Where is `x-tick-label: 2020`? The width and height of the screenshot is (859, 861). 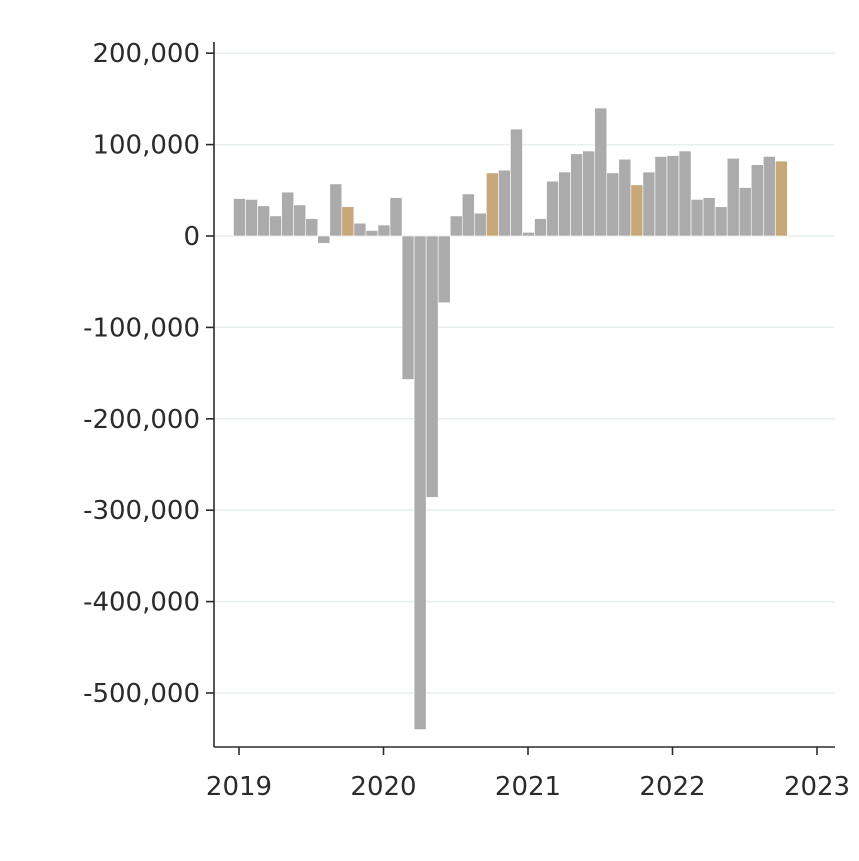
x-tick-label: 2020 is located at coordinates (383, 787).